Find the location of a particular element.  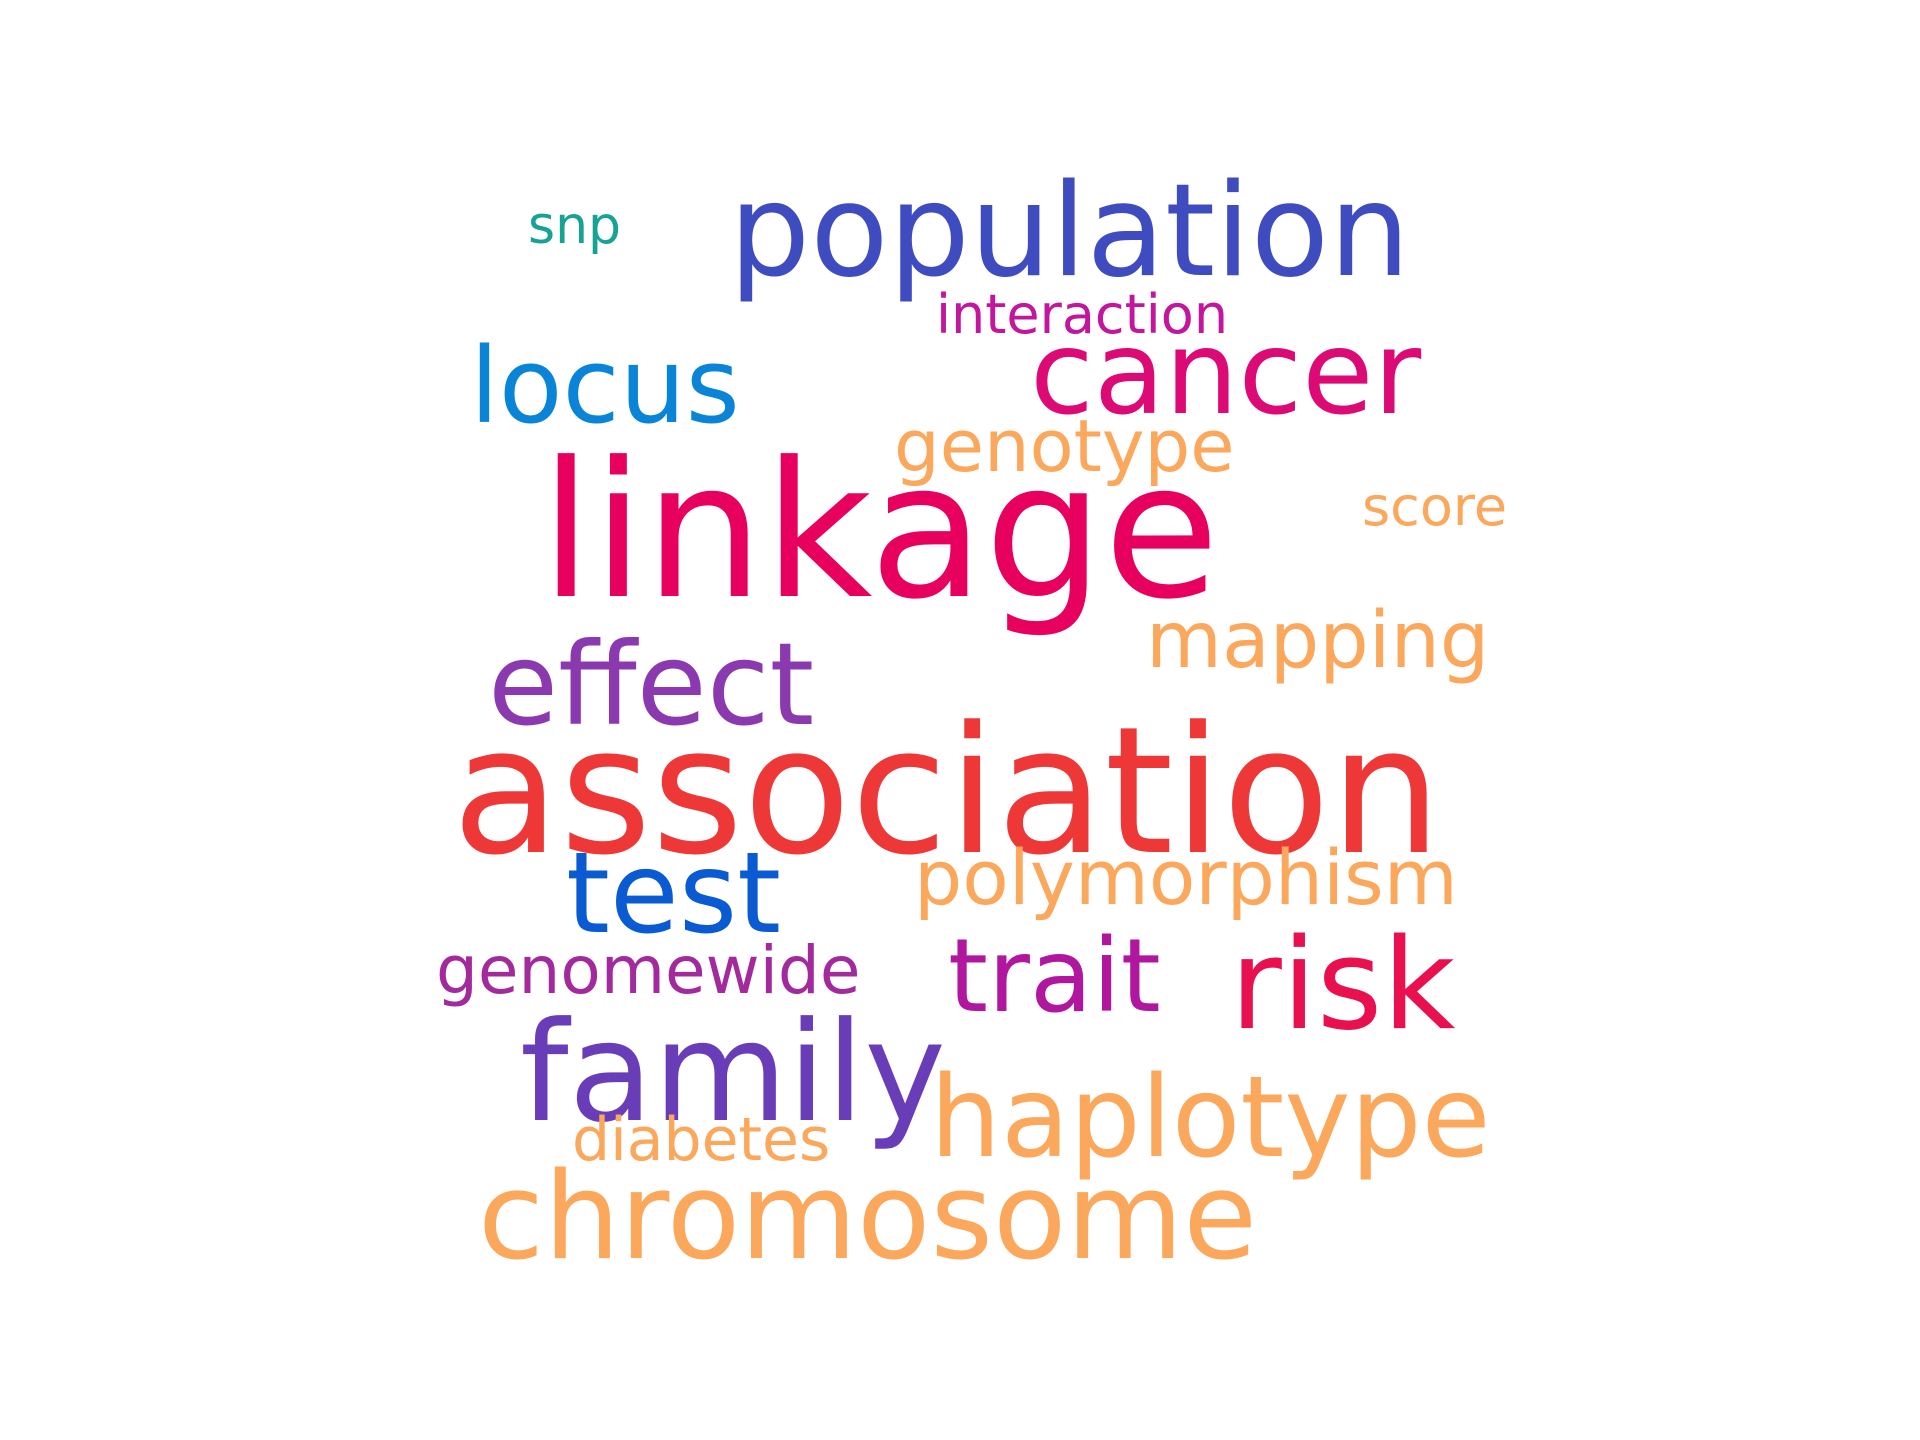

word-risk: risk is located at coordinates (1343, 984).